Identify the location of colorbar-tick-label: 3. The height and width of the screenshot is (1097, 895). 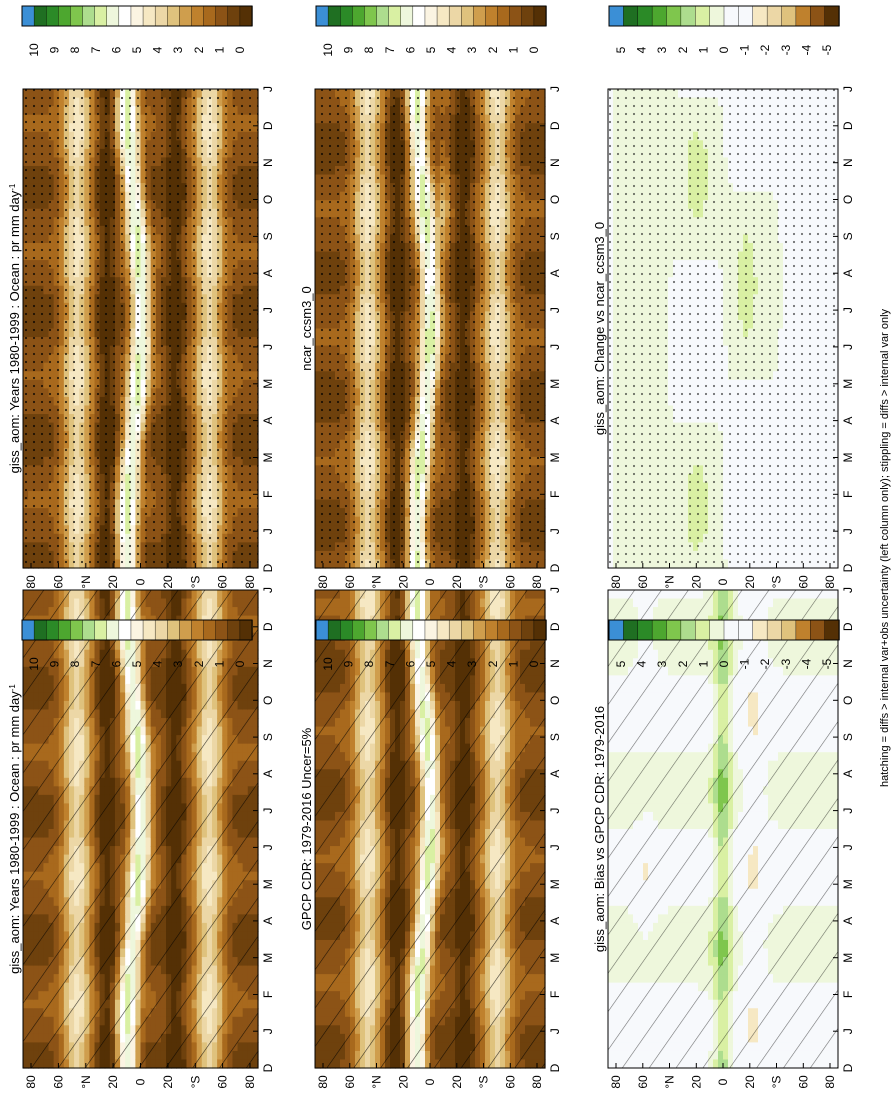
(178, 663).